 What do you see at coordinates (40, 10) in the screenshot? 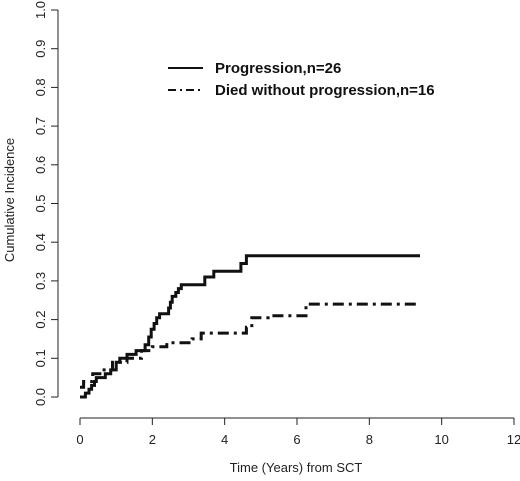
I see `y-tick-label: 1.0` at bounding box center [40, 10].